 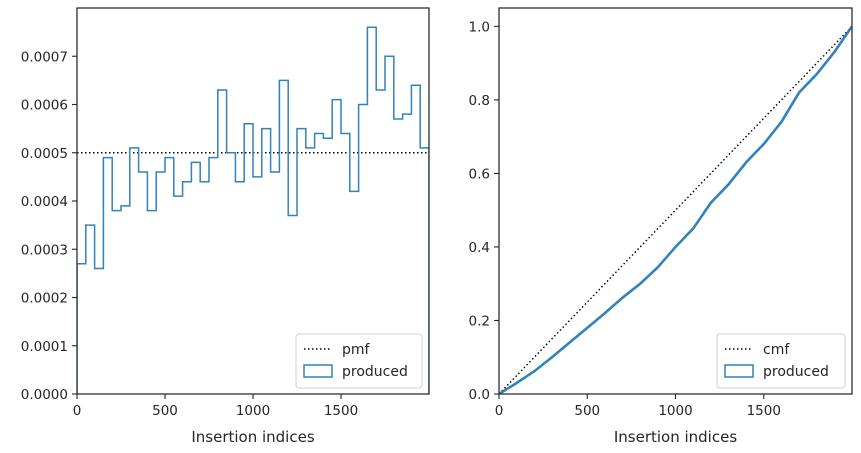 What do you see at coordinates (356, 350) in the screenshot?
I see `legend-label-pmf: pmf` at bounding box center [356, 350].